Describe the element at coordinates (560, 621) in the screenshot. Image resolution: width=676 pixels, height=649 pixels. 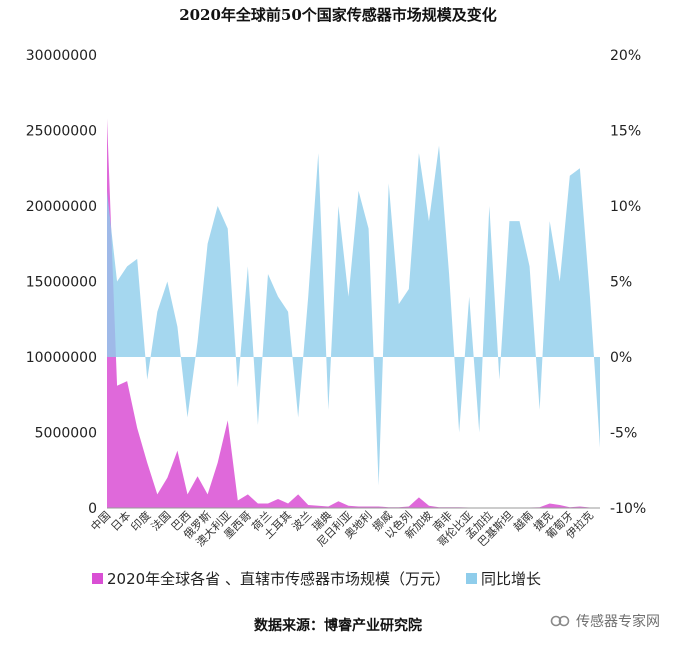
I see `wechat-official-account-icon` at that location.